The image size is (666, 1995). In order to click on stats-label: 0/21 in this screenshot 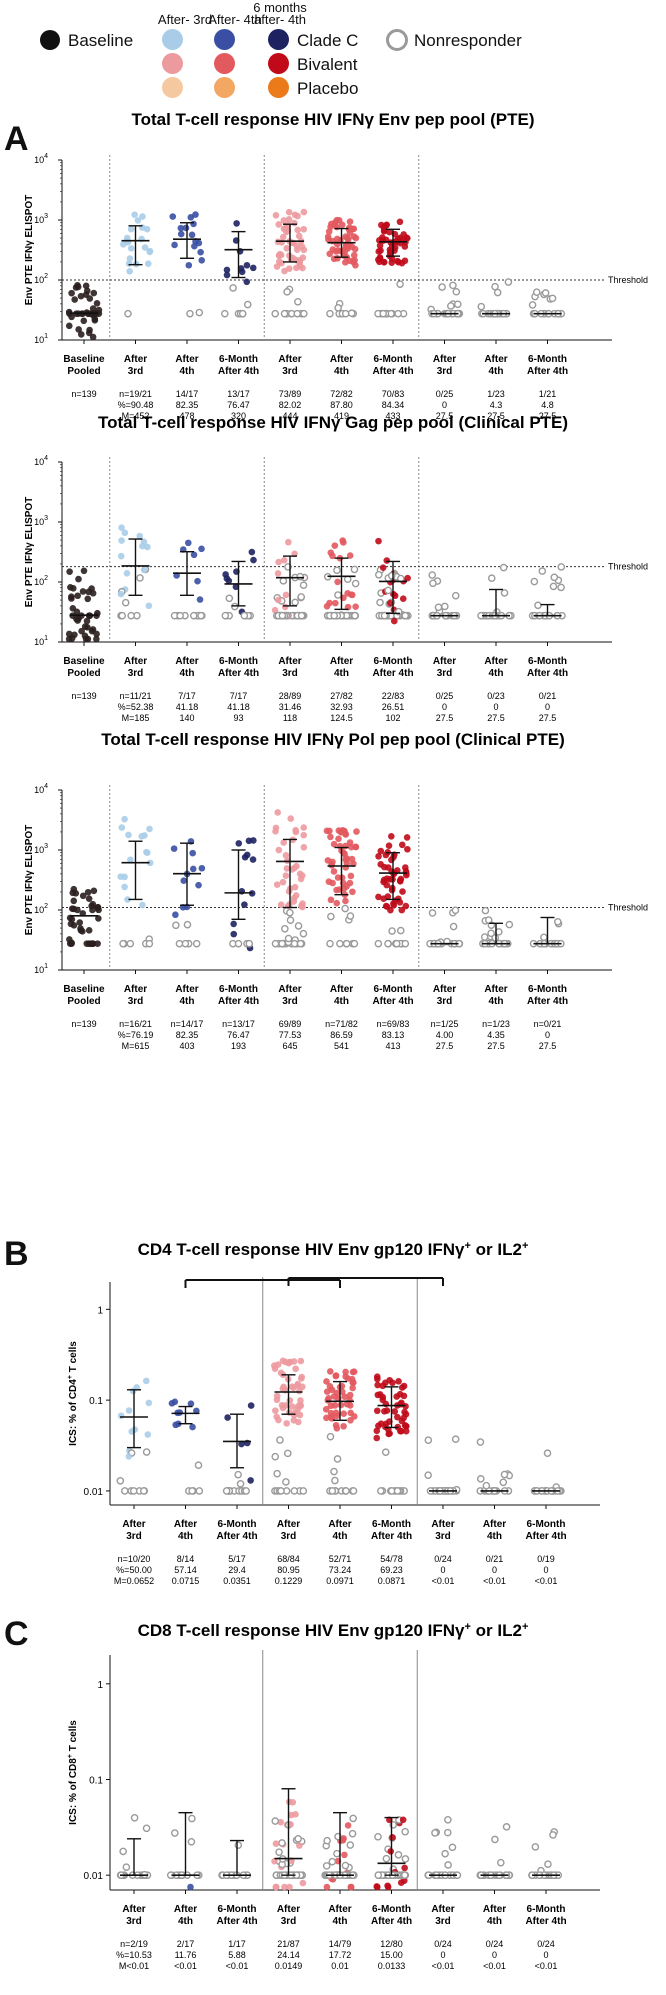, I will do `click(548, 696)`.